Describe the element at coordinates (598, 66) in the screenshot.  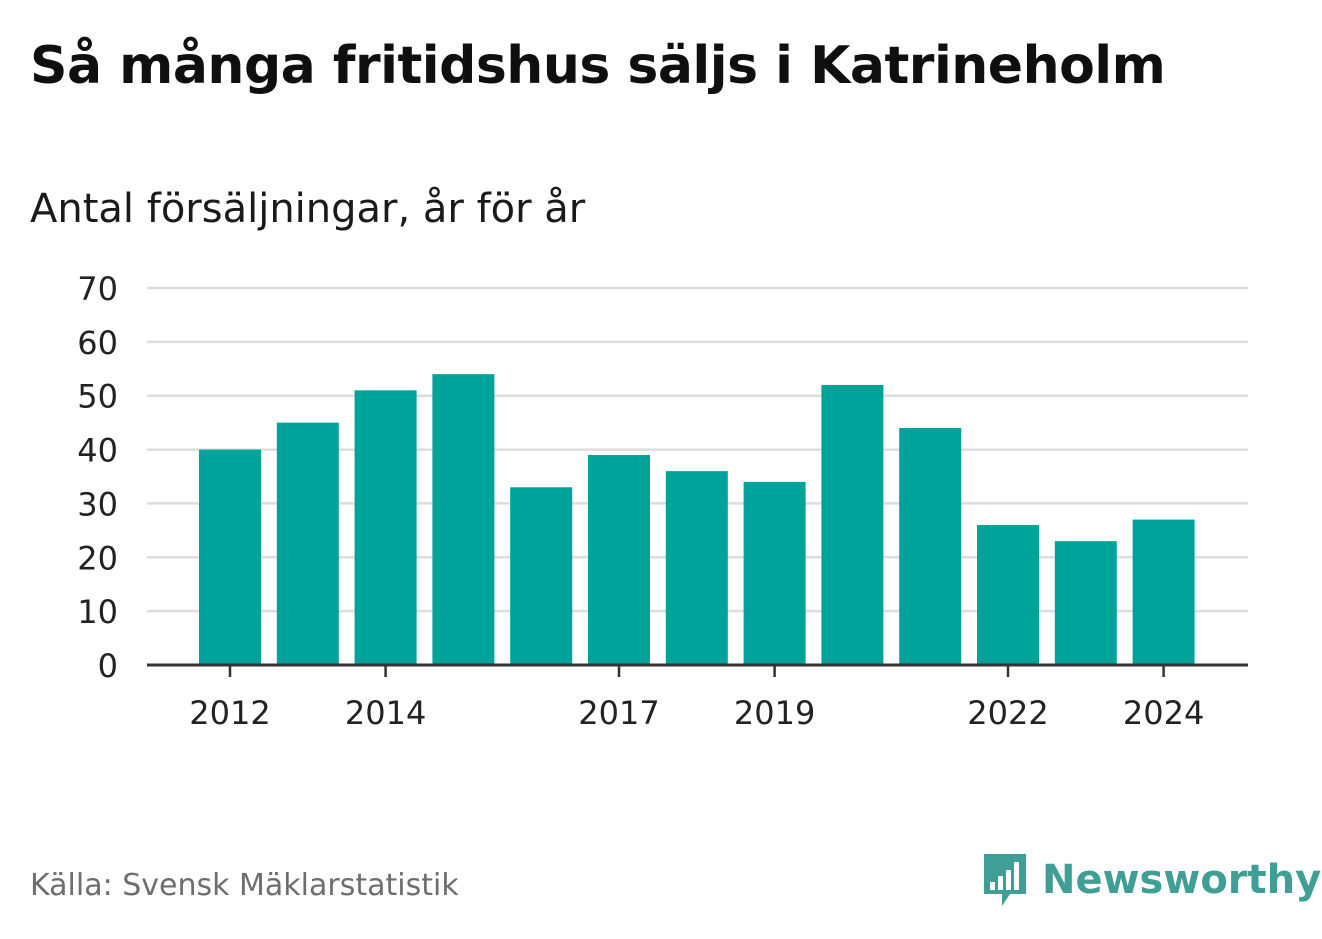
I see `chart-title: Så många fritidshus säljs i Katrineholm` at that location.